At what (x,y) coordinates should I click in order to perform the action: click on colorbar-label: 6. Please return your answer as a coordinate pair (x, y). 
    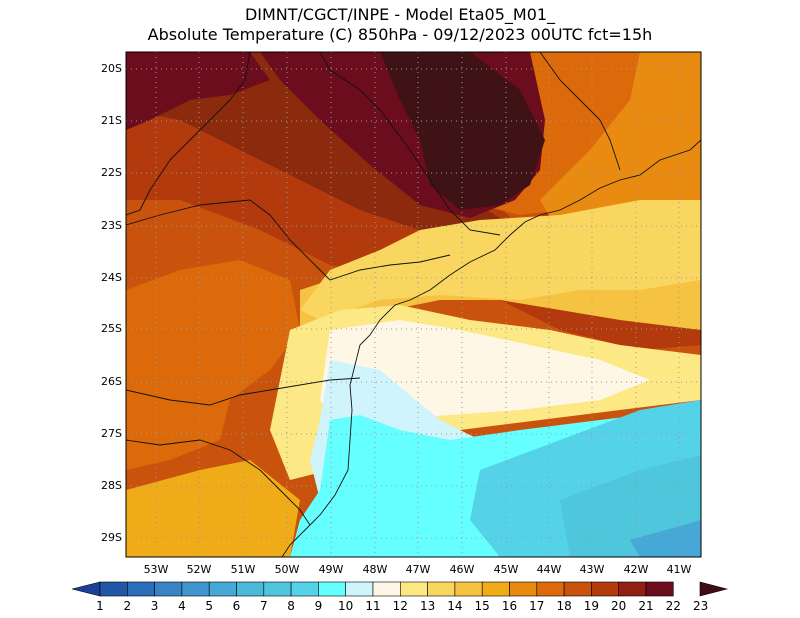
    Looking at the image, I should click on (236, 606).